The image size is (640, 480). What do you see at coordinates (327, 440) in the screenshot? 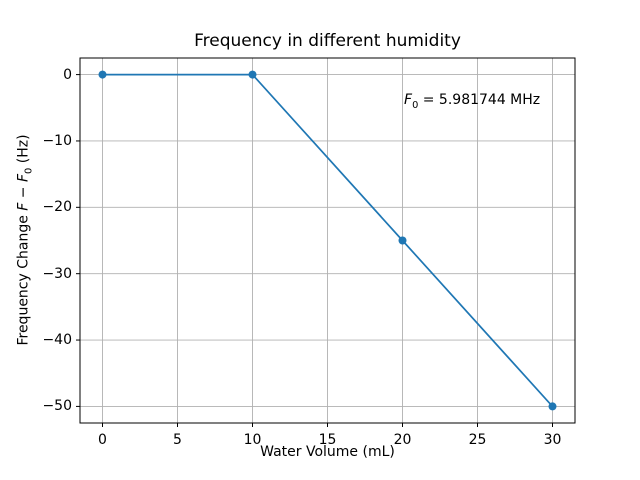
I see `x-tick-label: 15` at bounding box center [327, 440].